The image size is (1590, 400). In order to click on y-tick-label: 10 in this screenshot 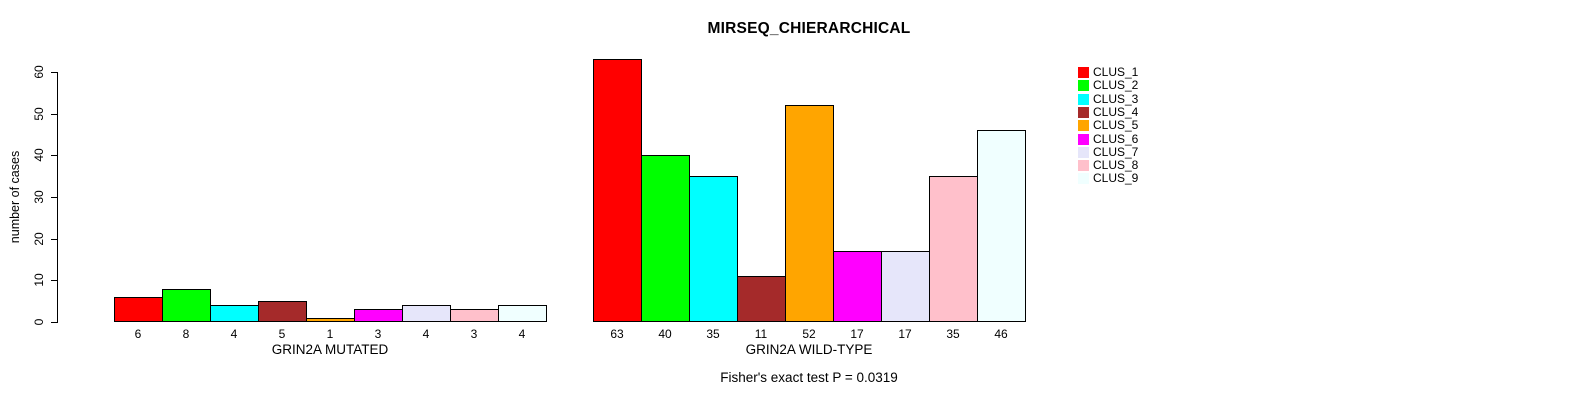, I will do `click(39, 280)`.